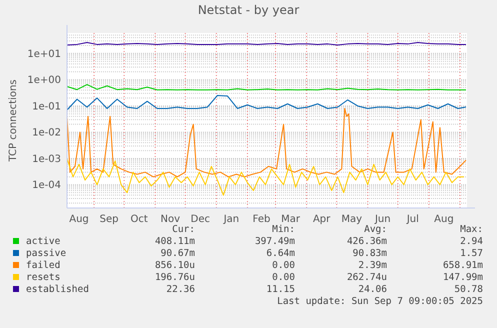 This screenshot has height=328, width=497. I want to click on legend-label: passive, so click(46, 253).